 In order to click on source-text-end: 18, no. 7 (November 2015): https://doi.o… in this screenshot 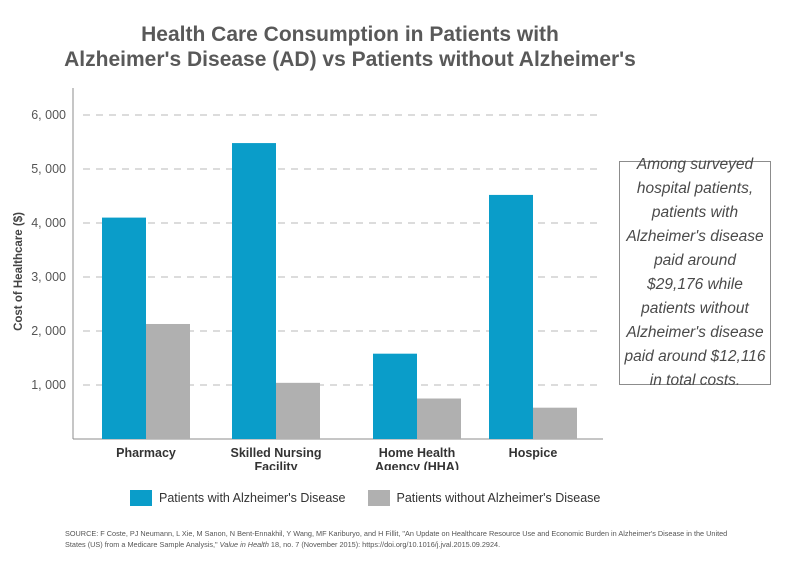, I will do `click(384, 544)`.